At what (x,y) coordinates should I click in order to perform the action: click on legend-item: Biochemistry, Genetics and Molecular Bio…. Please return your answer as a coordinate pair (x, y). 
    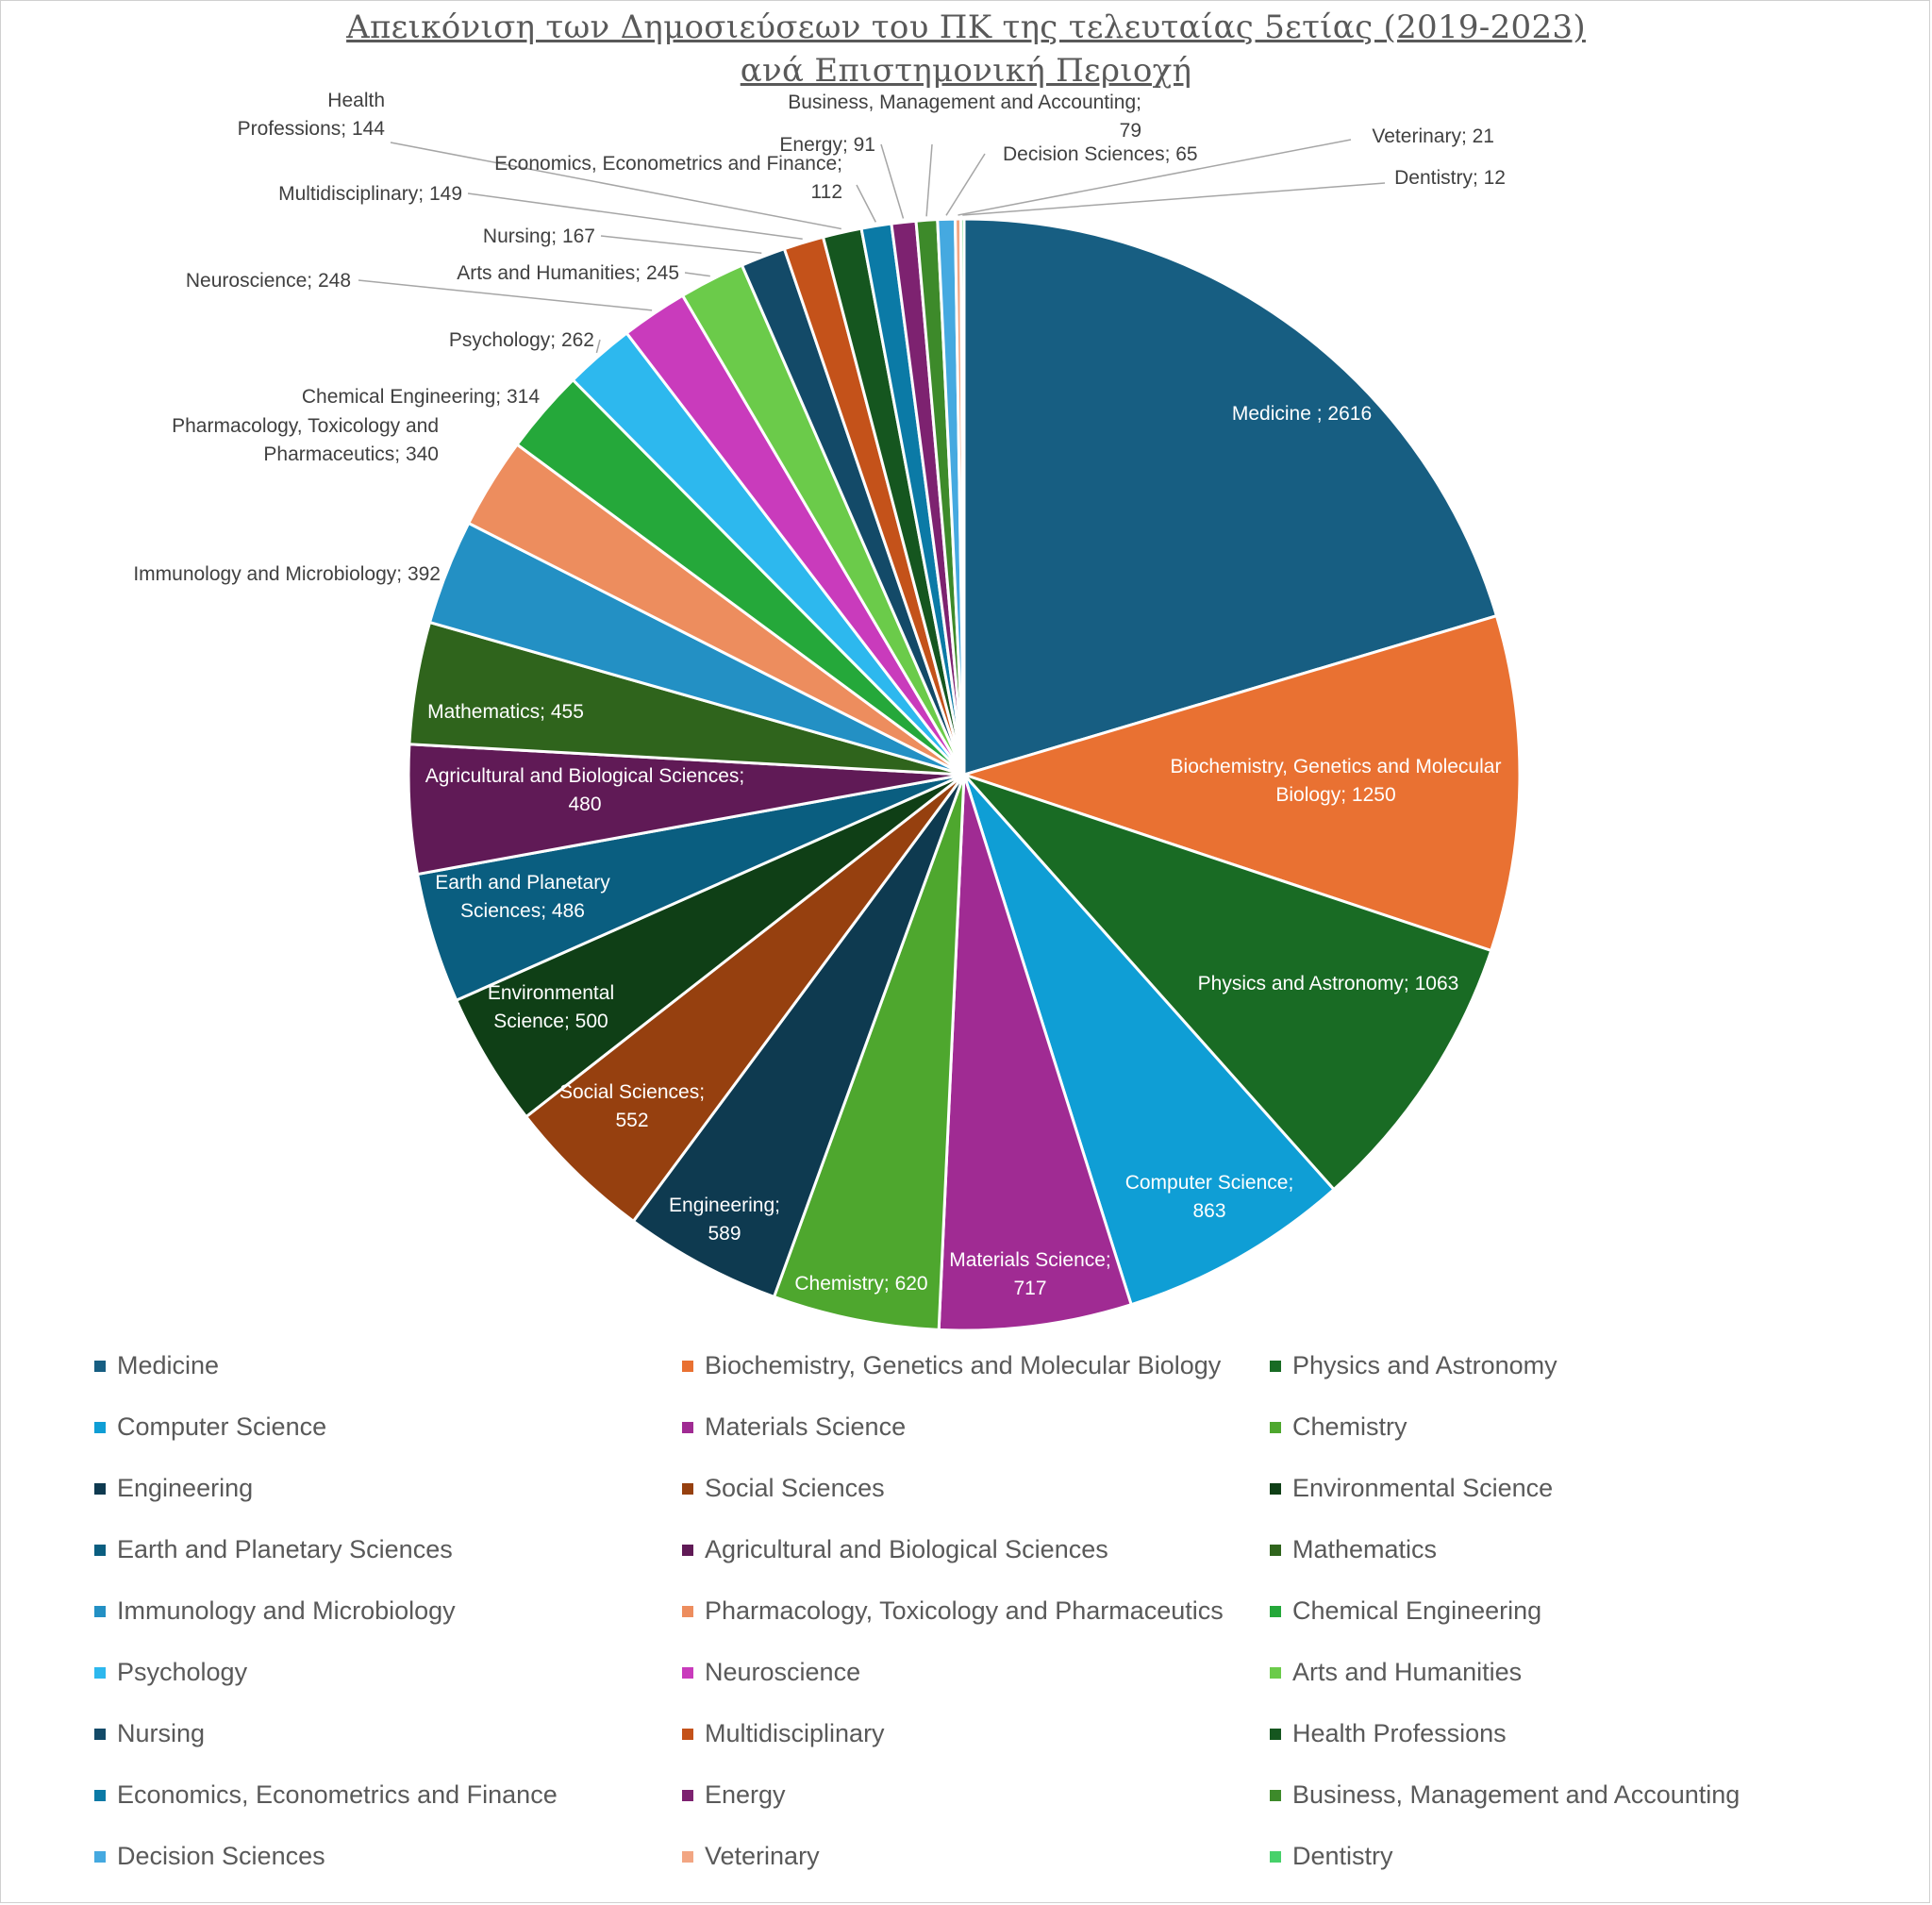
    Looking at the image, I should click on (952, 1365).